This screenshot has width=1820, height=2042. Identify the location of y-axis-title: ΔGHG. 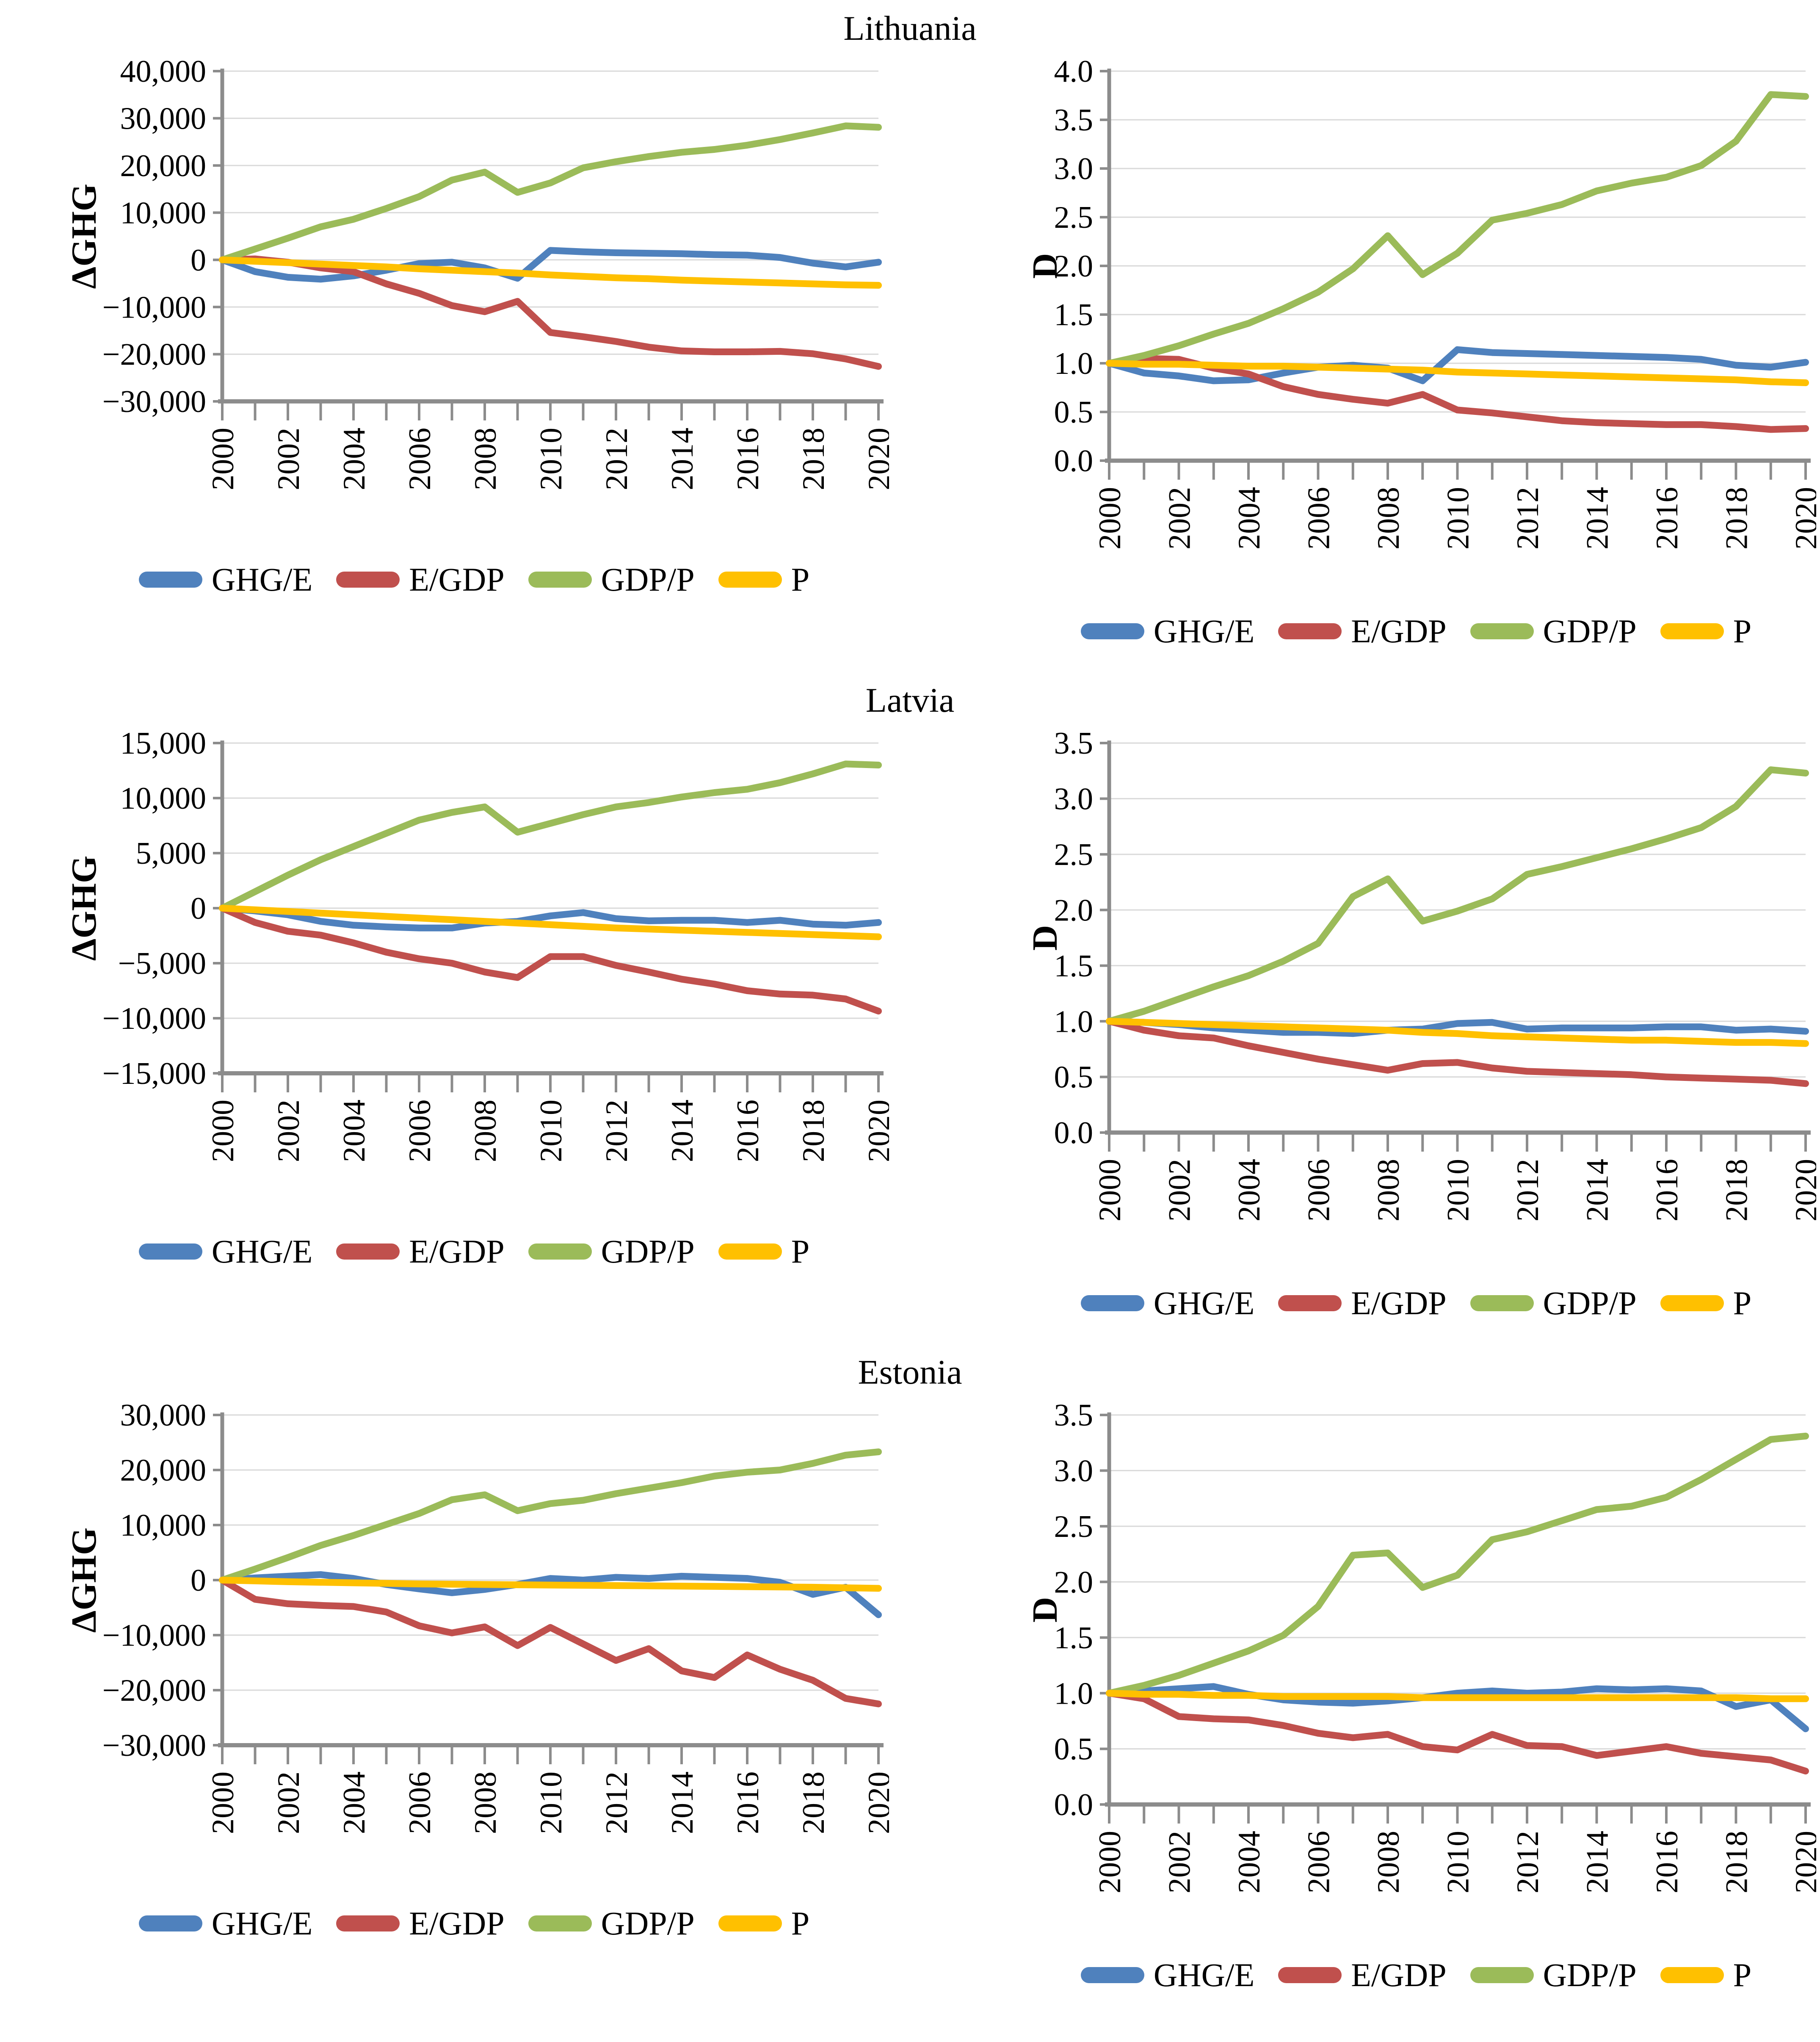
(84, 1580).